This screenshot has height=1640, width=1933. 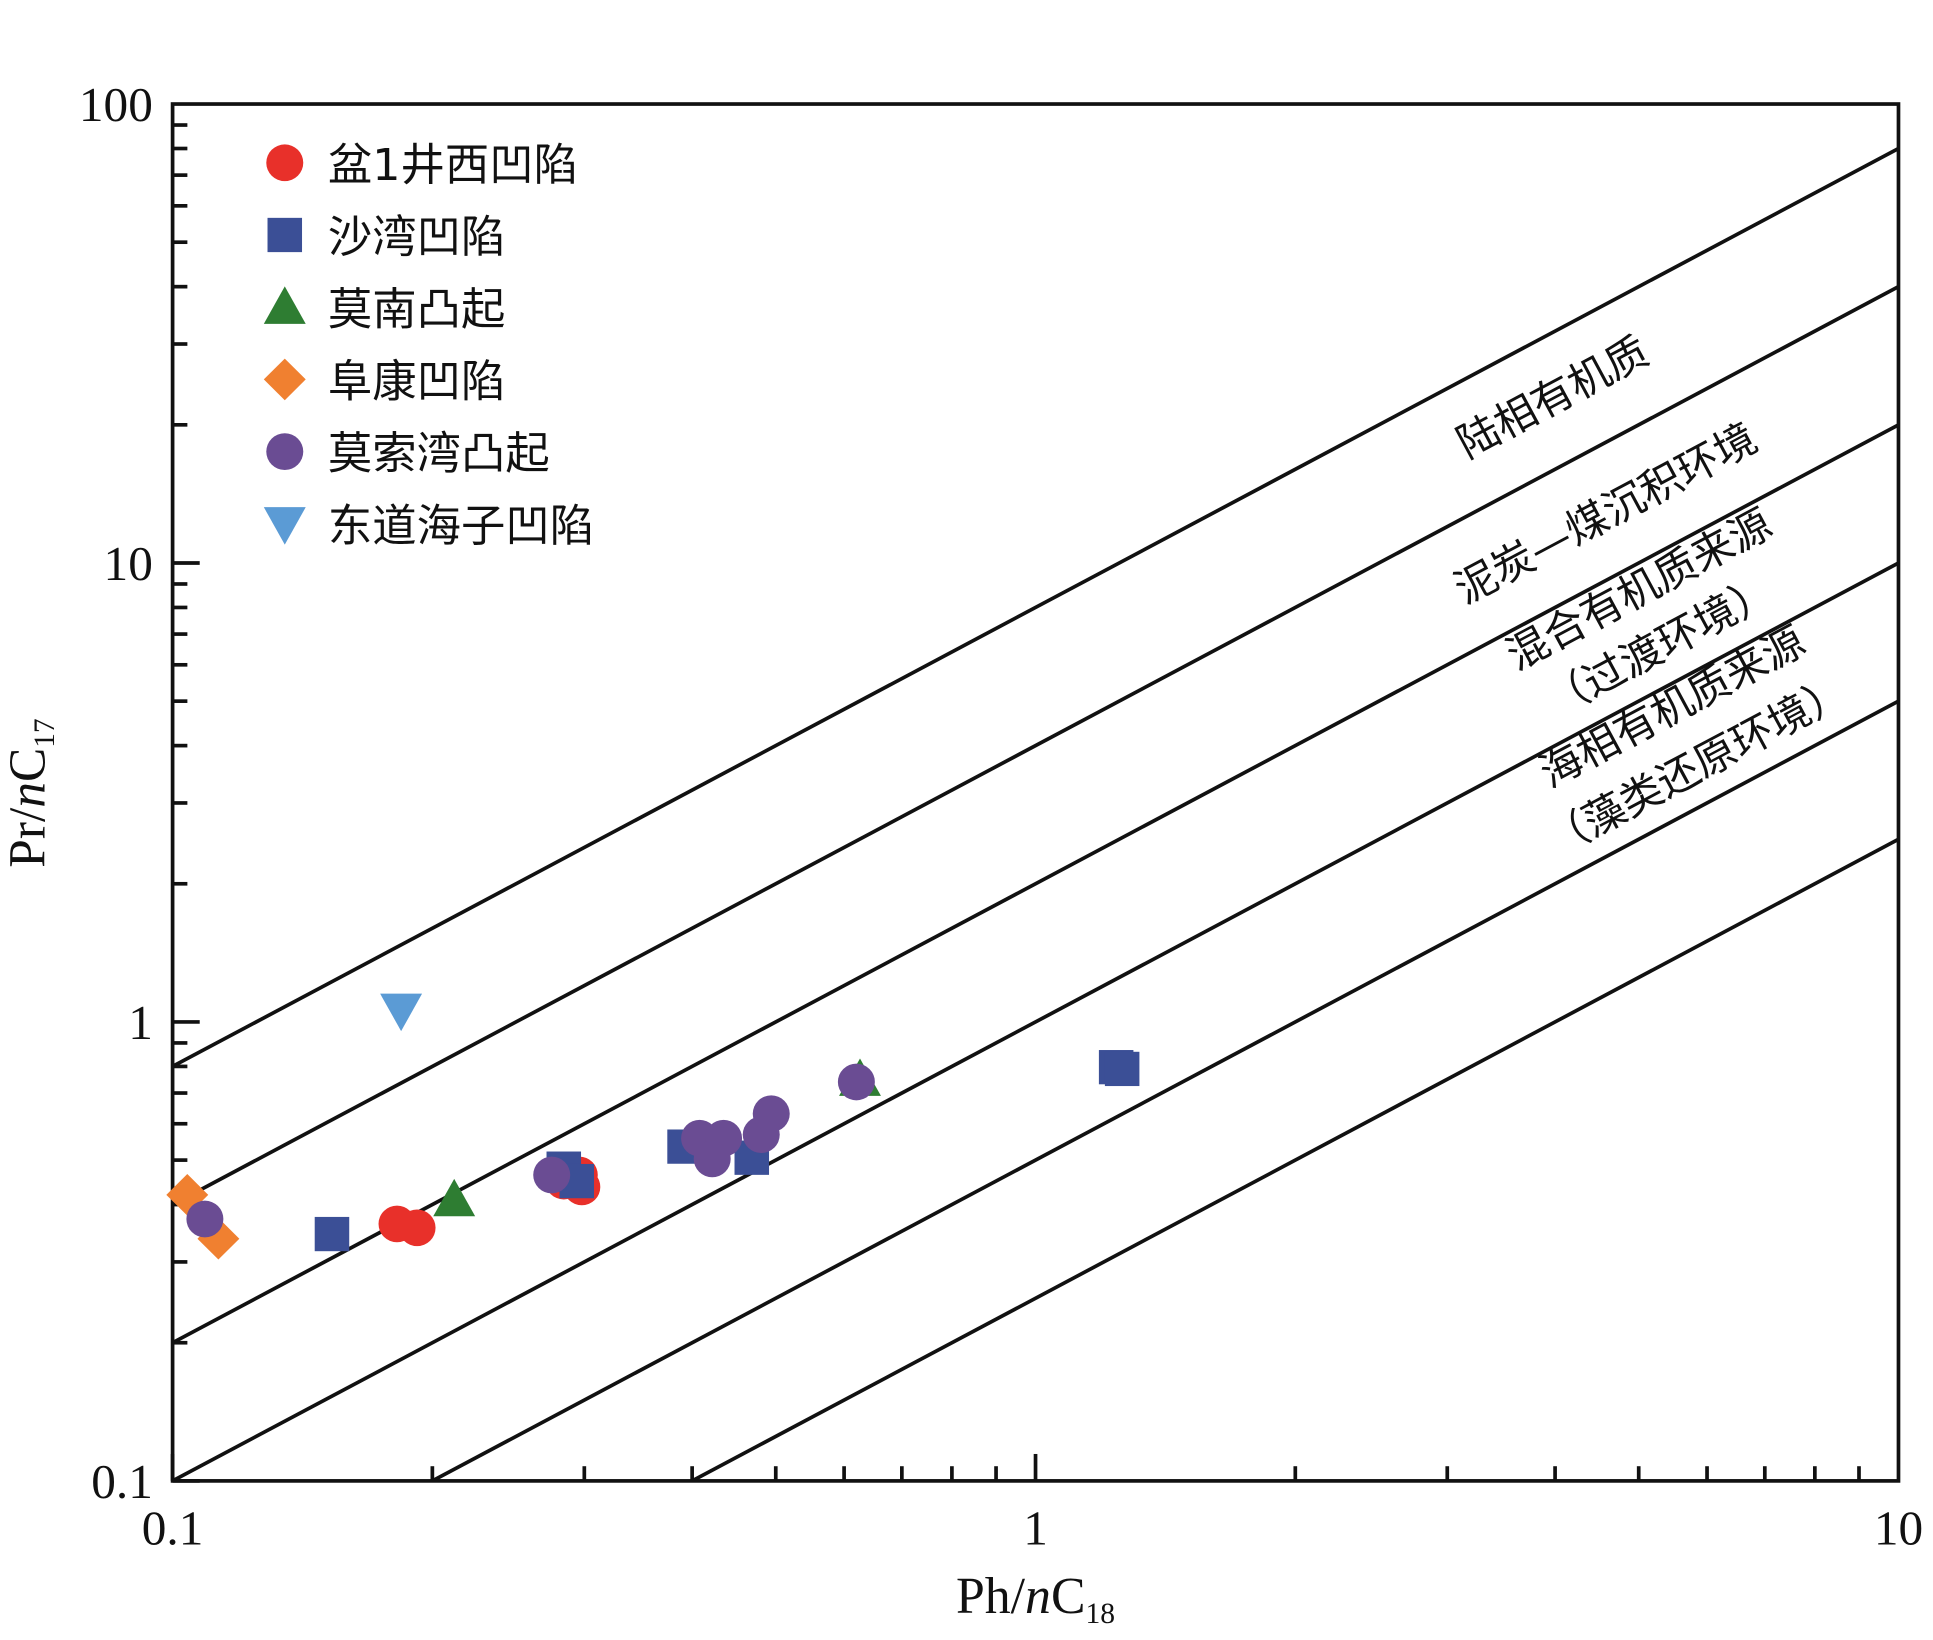 What do you see at coordinates (417, 382) in the screenshot?
I see `legend-label-4: 阜康凹陷` at bounding box center [417, 382].